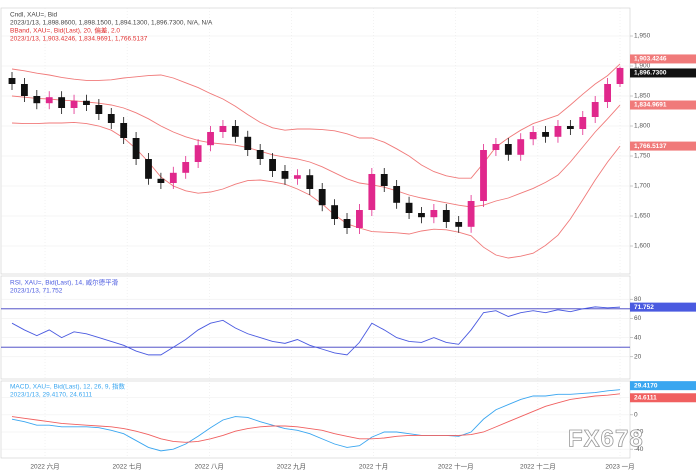  Describe the element at coordinates (639, 432) in the screenshot. I see `y-tick-label: -20` at that location.